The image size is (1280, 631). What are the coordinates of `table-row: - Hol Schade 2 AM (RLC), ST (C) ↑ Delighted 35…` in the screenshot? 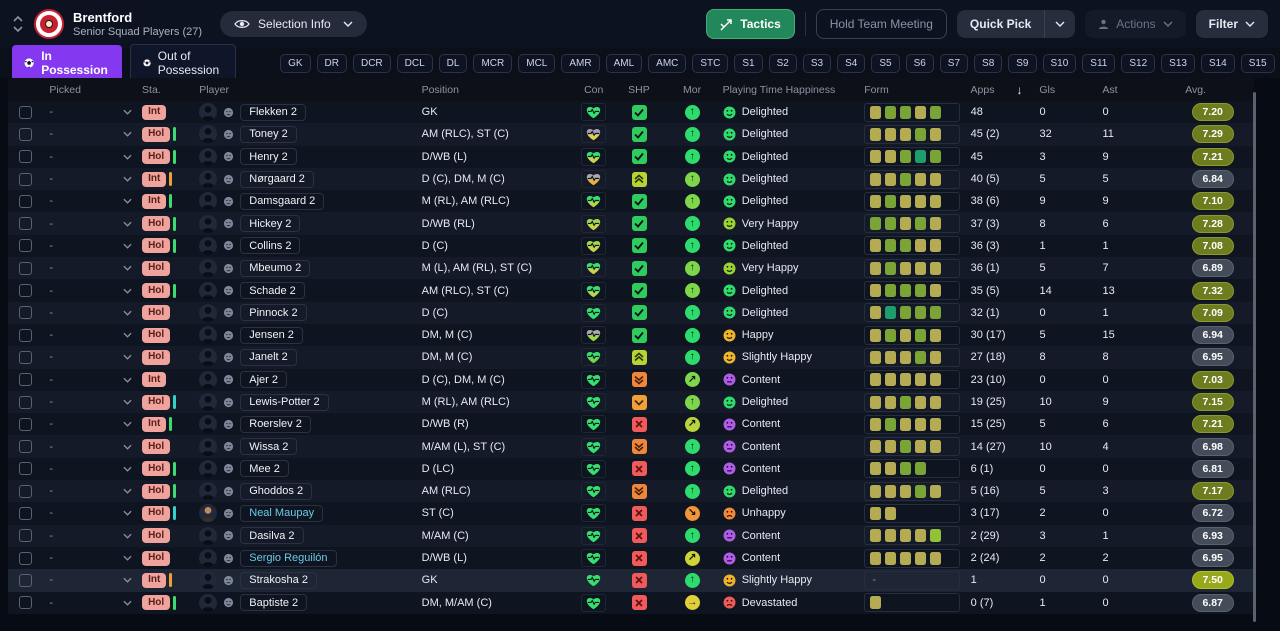 It's located at (631, 290).